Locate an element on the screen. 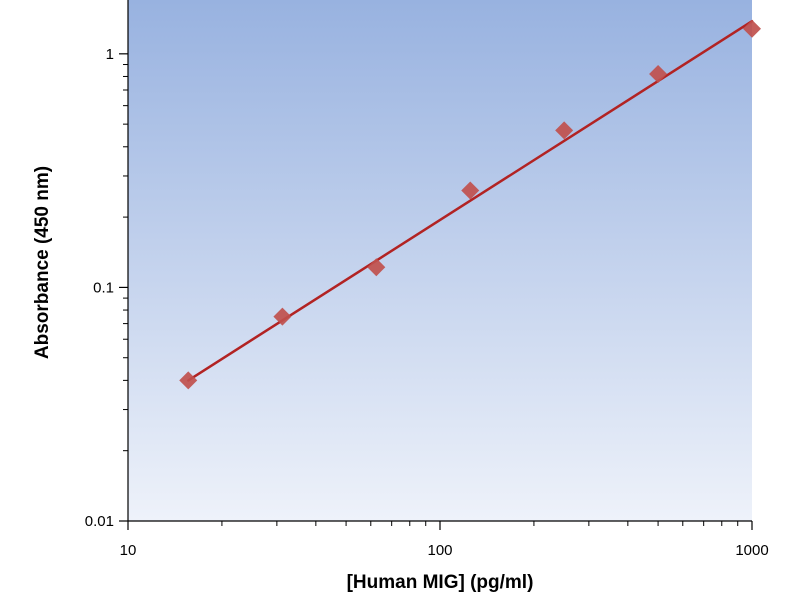  x-tick-label: 10 is located at coordinates (128, 550).